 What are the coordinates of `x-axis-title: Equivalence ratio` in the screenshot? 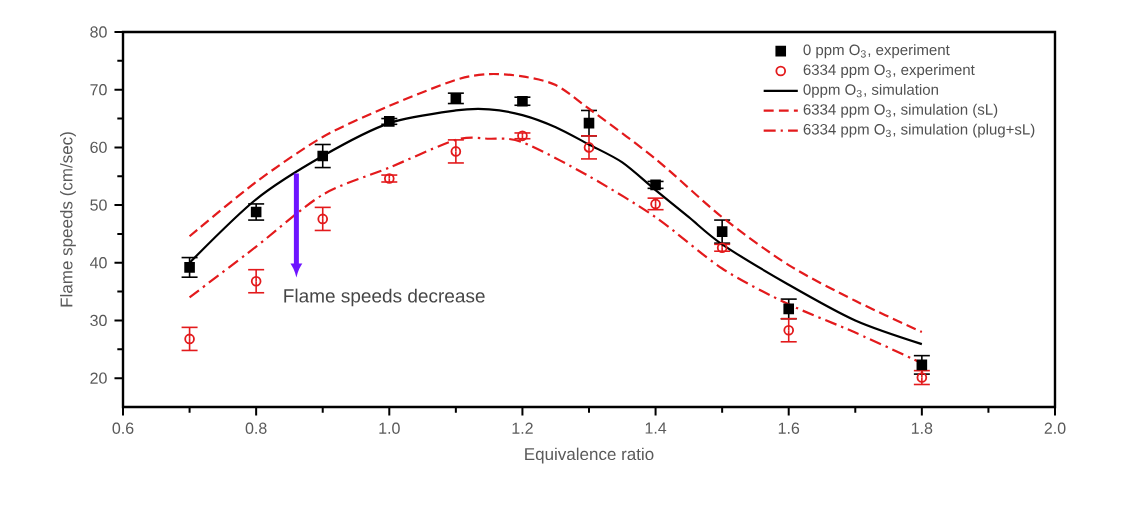 It's located at (589, 455).